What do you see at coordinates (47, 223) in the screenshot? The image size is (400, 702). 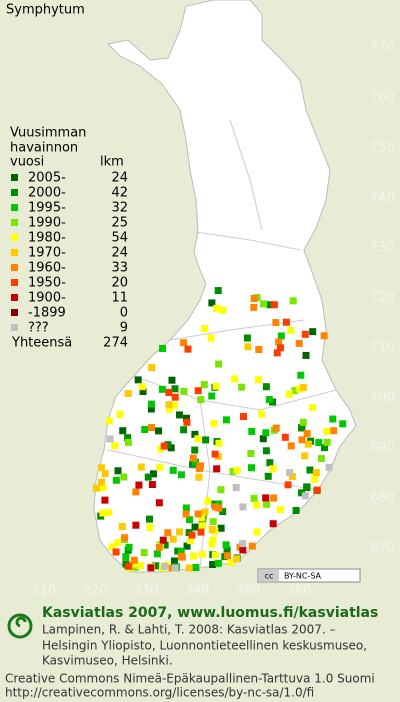 I see `legend-label: 1990-` at bounding box center [47, 223].